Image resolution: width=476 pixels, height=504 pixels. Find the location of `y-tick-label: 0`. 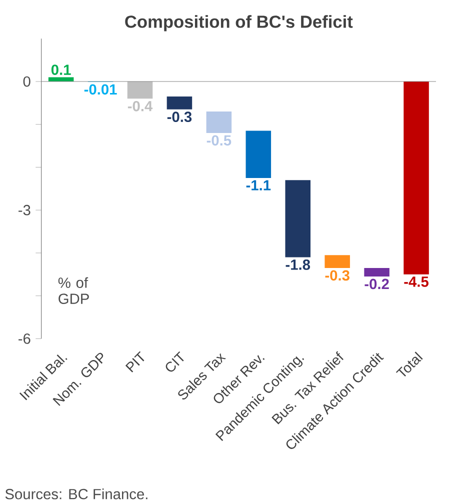

y-tick-label: 0 is located at coordinates (26, 81).